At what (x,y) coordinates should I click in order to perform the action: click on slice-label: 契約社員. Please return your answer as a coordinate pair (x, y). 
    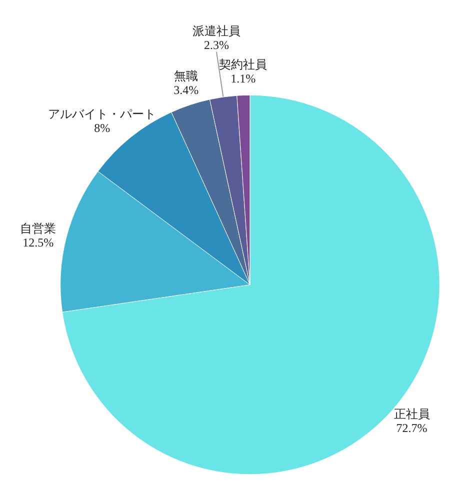
    Looking at the image, I should click on (243, 64).